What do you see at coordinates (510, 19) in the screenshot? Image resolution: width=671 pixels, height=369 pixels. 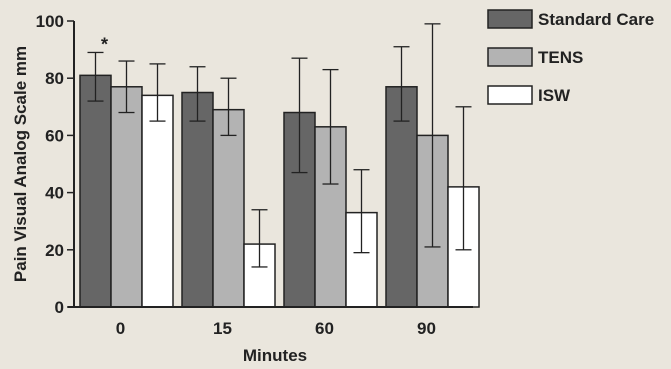 I see `legend-swatch-standard-care` at bounding box center [510, 19].